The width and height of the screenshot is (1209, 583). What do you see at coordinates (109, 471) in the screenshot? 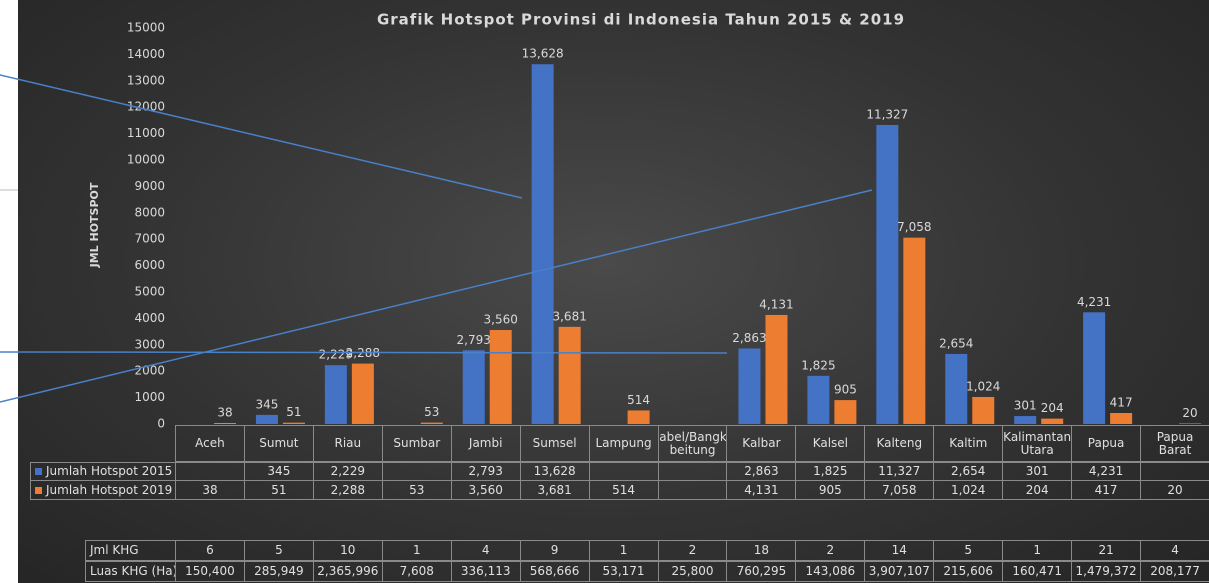
I see `legend-text: Jumlah Hotspot 2015` at bounding box center [109, 471].